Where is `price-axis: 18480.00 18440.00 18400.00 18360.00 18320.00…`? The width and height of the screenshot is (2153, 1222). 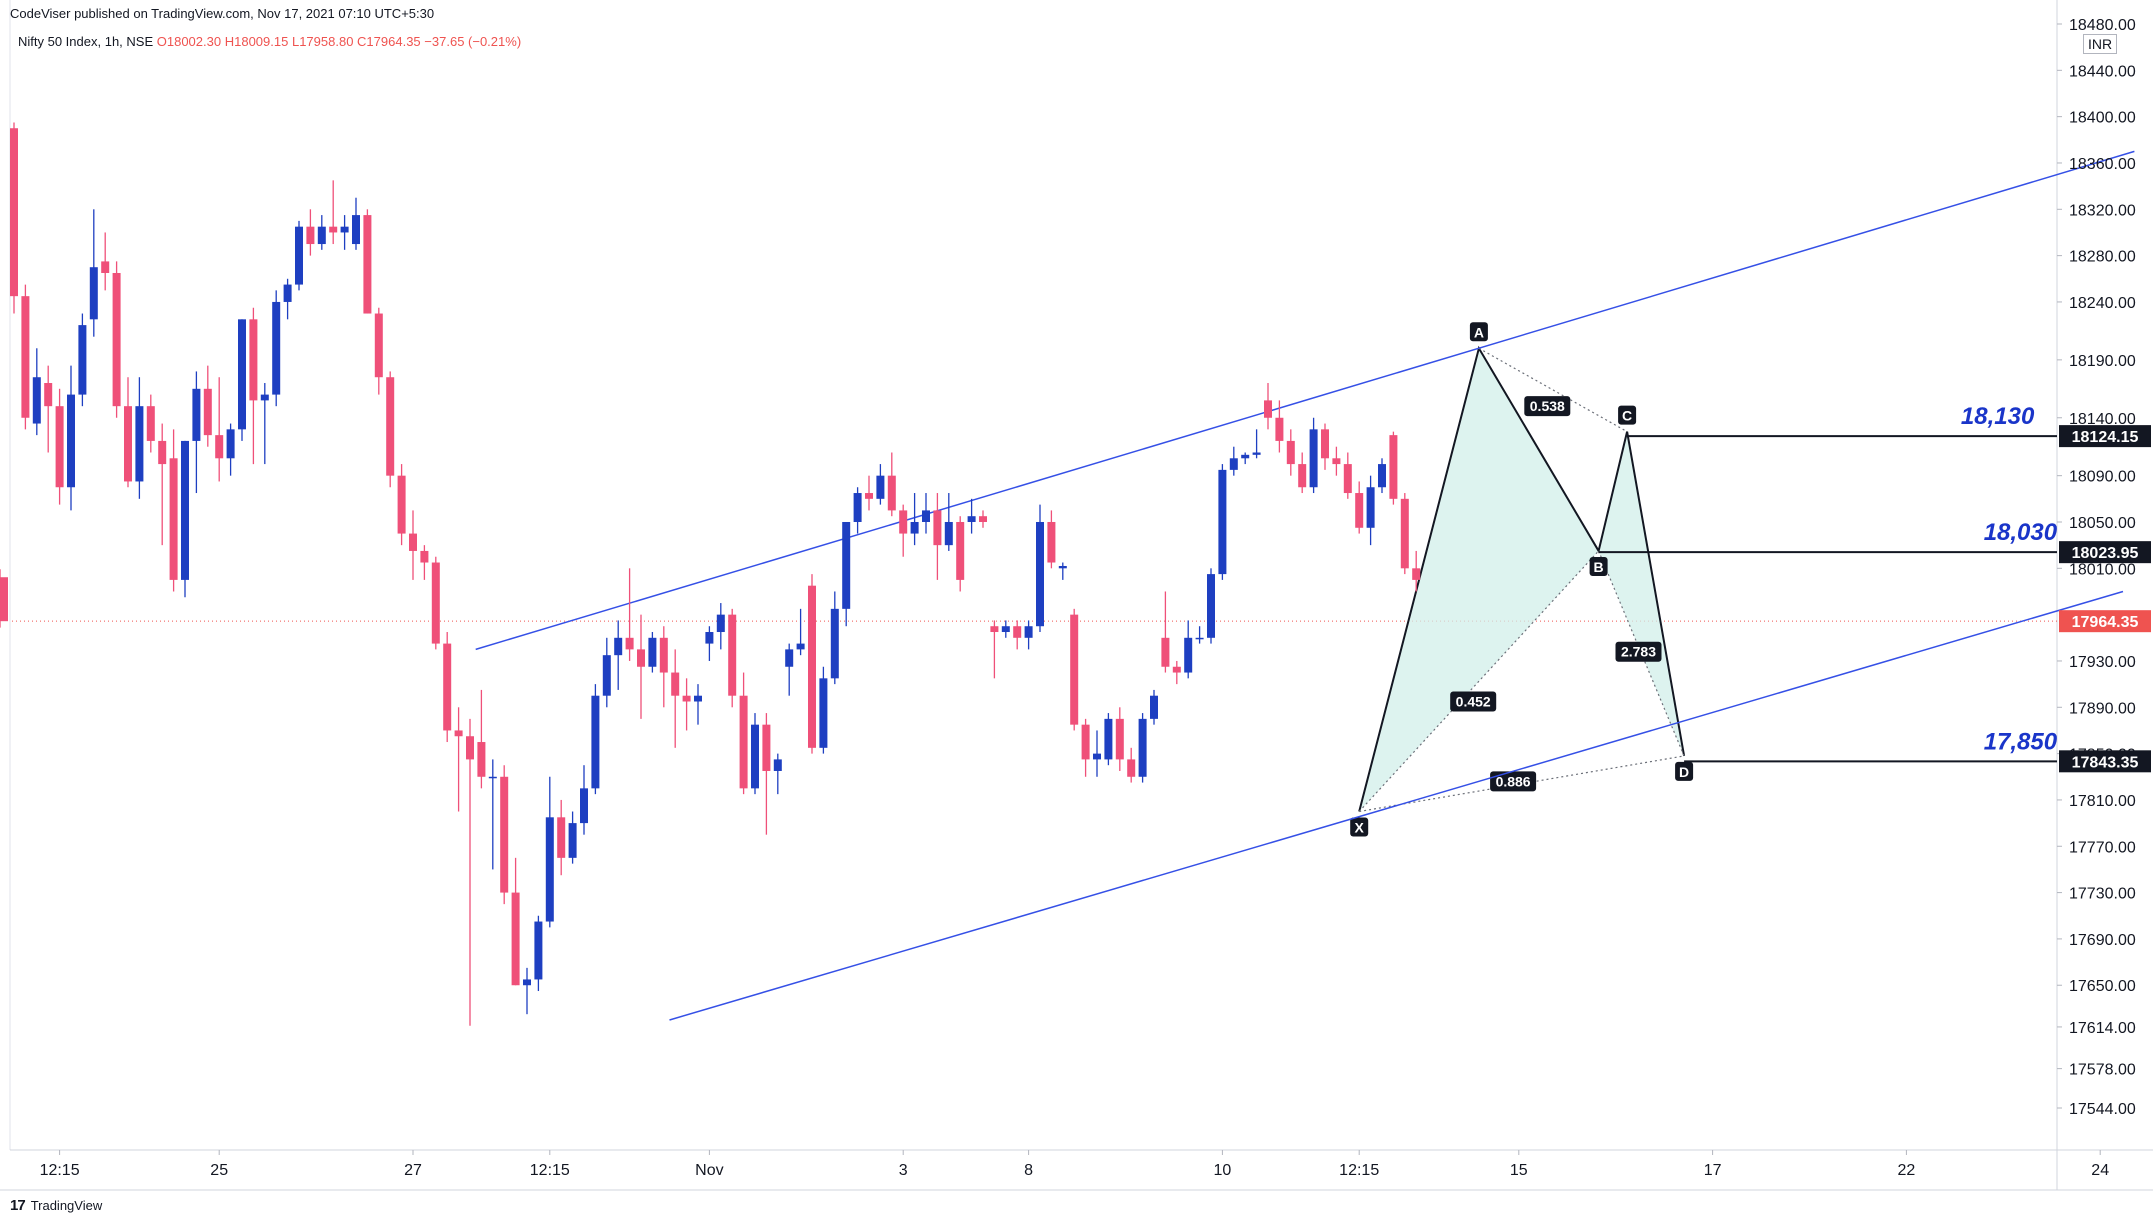 price-axis: 18480.00 18440.00 18400.00 18360.00 18320.00… is located at coordinates (2104, 567).